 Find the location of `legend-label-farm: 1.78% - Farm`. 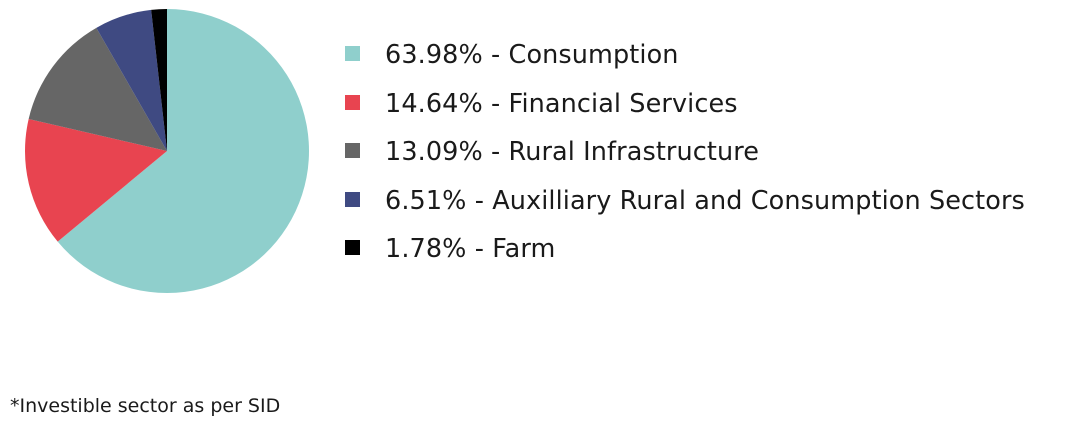

legend-label-farm: 1.78% - Farm is located at coordinates (470, 249).